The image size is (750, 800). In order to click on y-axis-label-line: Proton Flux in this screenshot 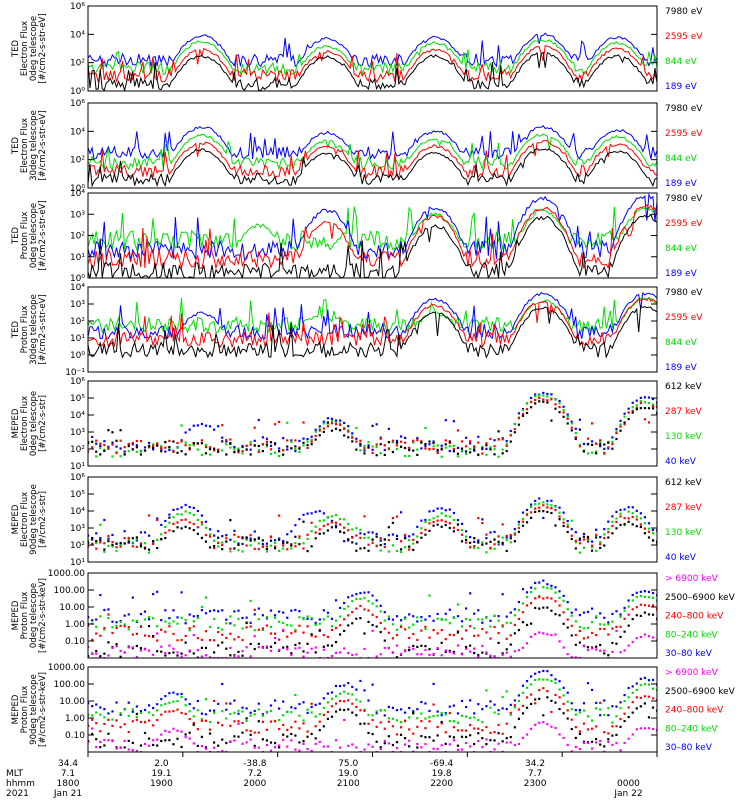, I will do `click(25, 710)`.